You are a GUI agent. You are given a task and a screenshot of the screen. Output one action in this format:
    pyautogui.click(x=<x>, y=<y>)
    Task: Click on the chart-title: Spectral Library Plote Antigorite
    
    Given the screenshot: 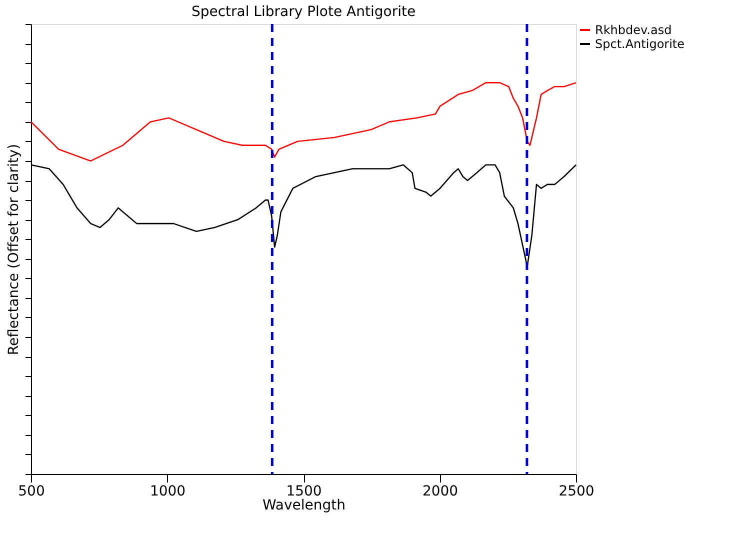 What is the action you would take?
    pyautogui.click(x=303, y=12)
    